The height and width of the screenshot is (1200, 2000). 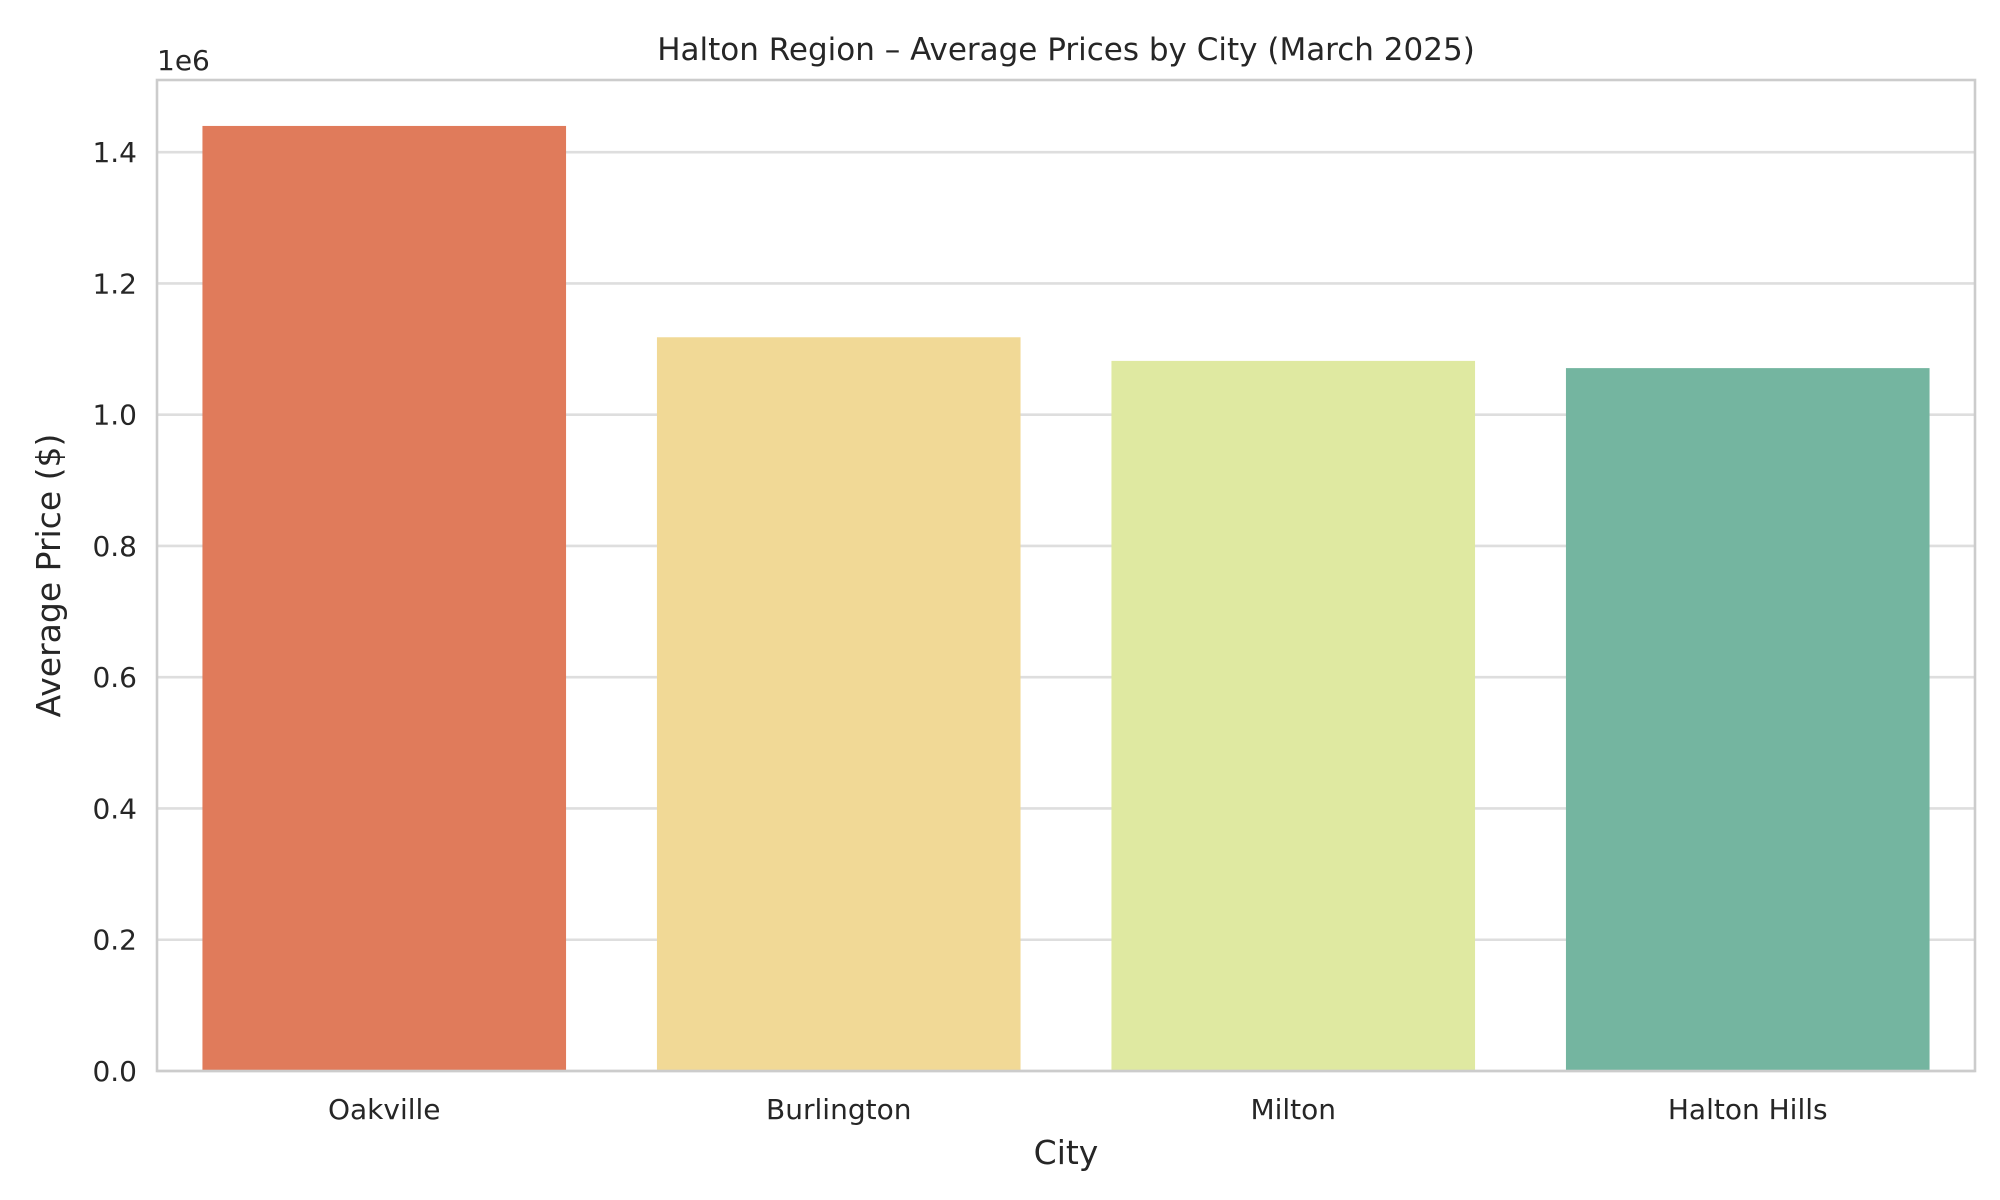 I want to click on x-tick-label: Oakville, so click(x=384, y=1109).